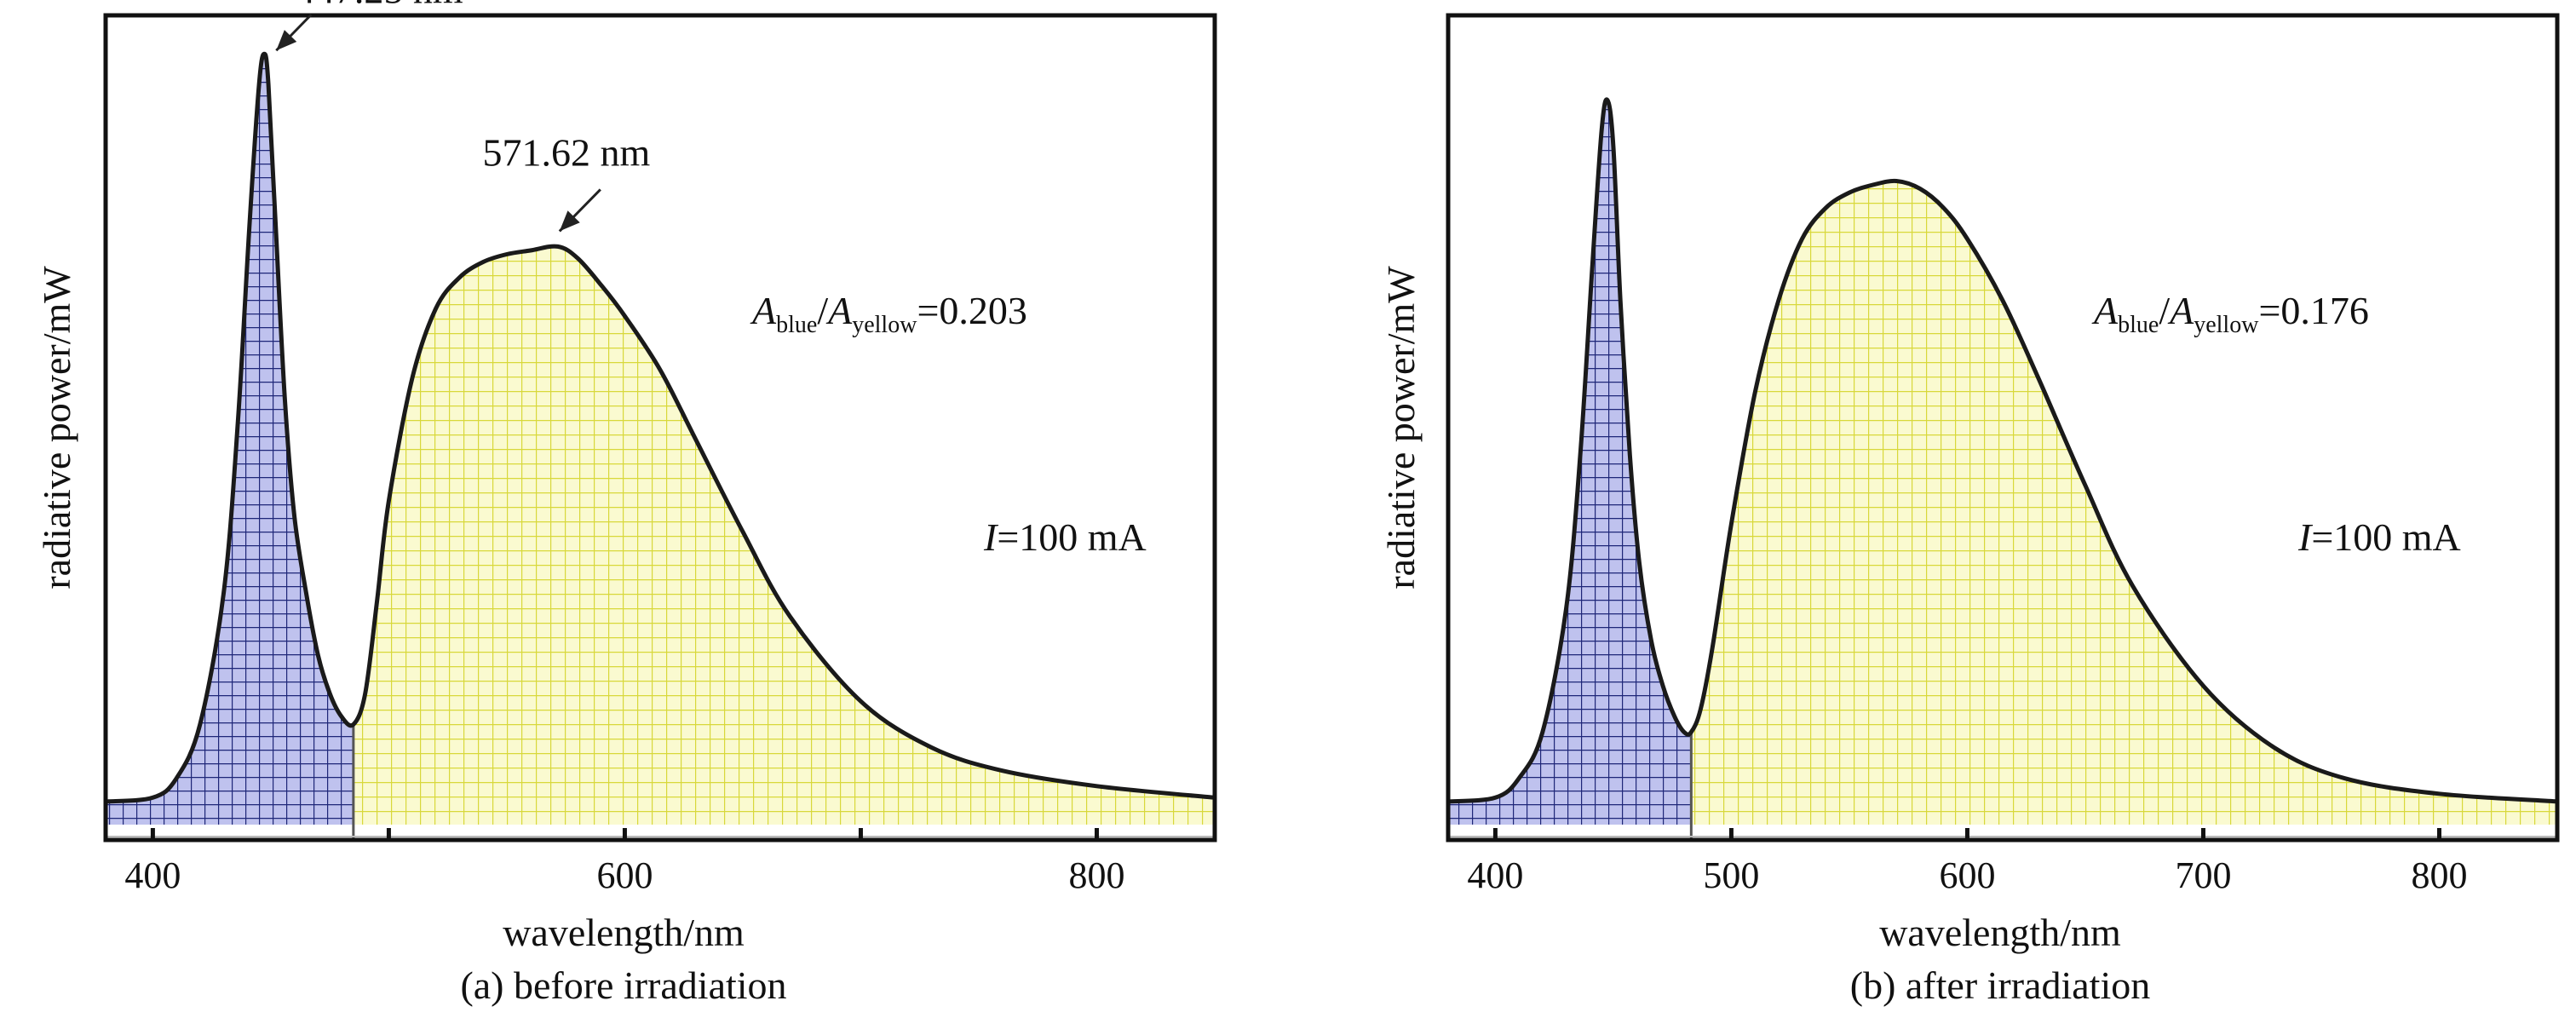 This screenshot has width=2576, height=1018. What do you see at coordinates (2313, 310) in the screenshot?
I see `ratio-value-b: =0.176` at bounding box center [2313, 310].